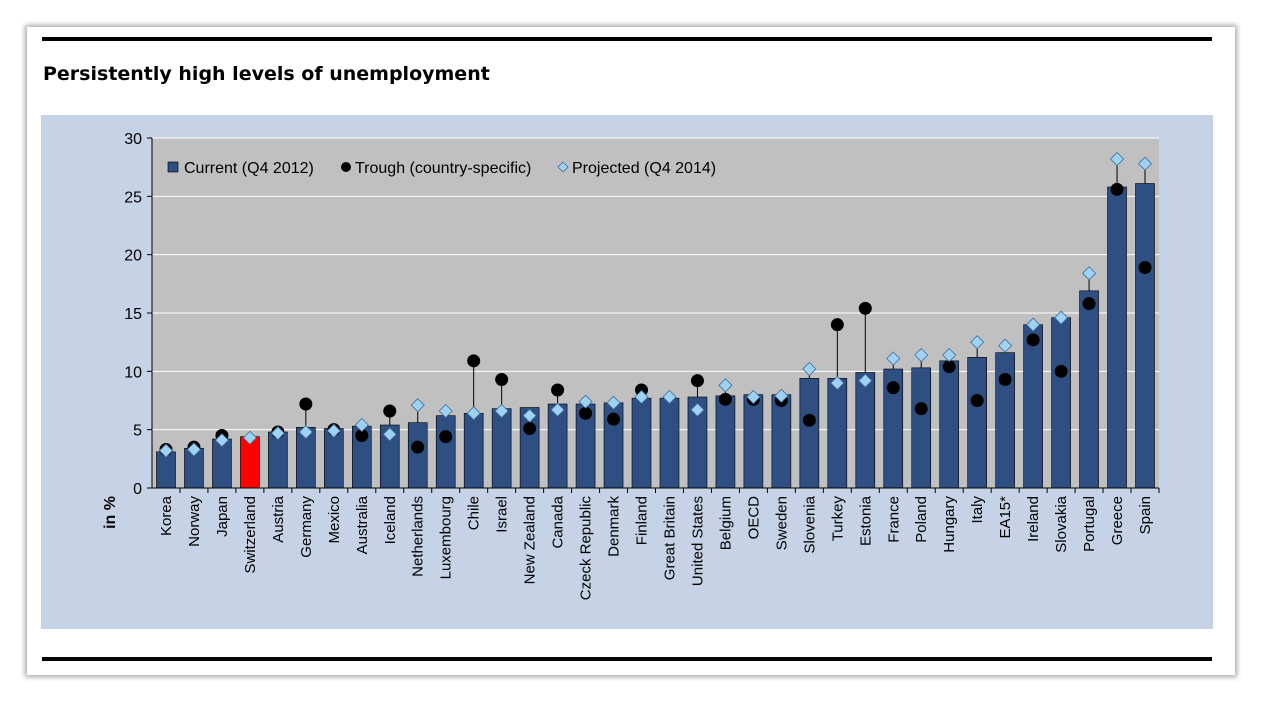  What do you see at coordinates (1117, 189) in the screenshot?
I see `trough-marker-greece` at bounding box center [1117, 189].